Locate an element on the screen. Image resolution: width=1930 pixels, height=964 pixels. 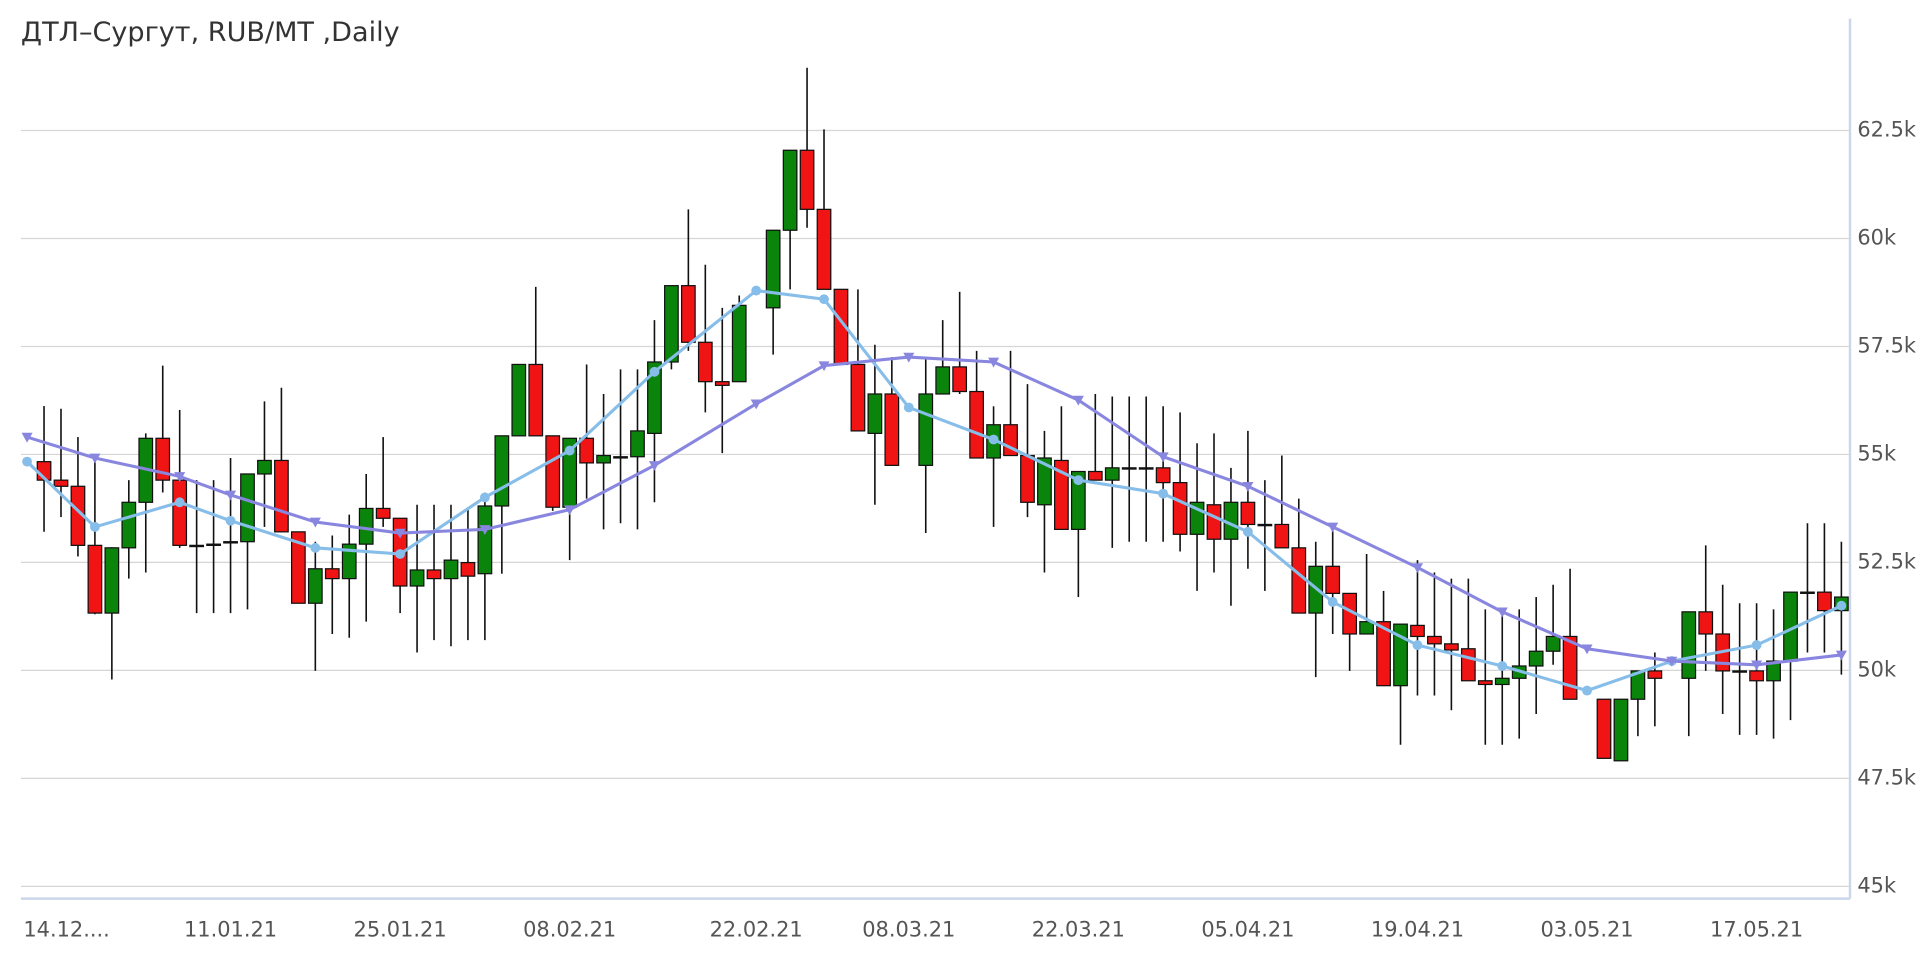
y-tick-label: 57.5k is located at coordinates (1887, 345).